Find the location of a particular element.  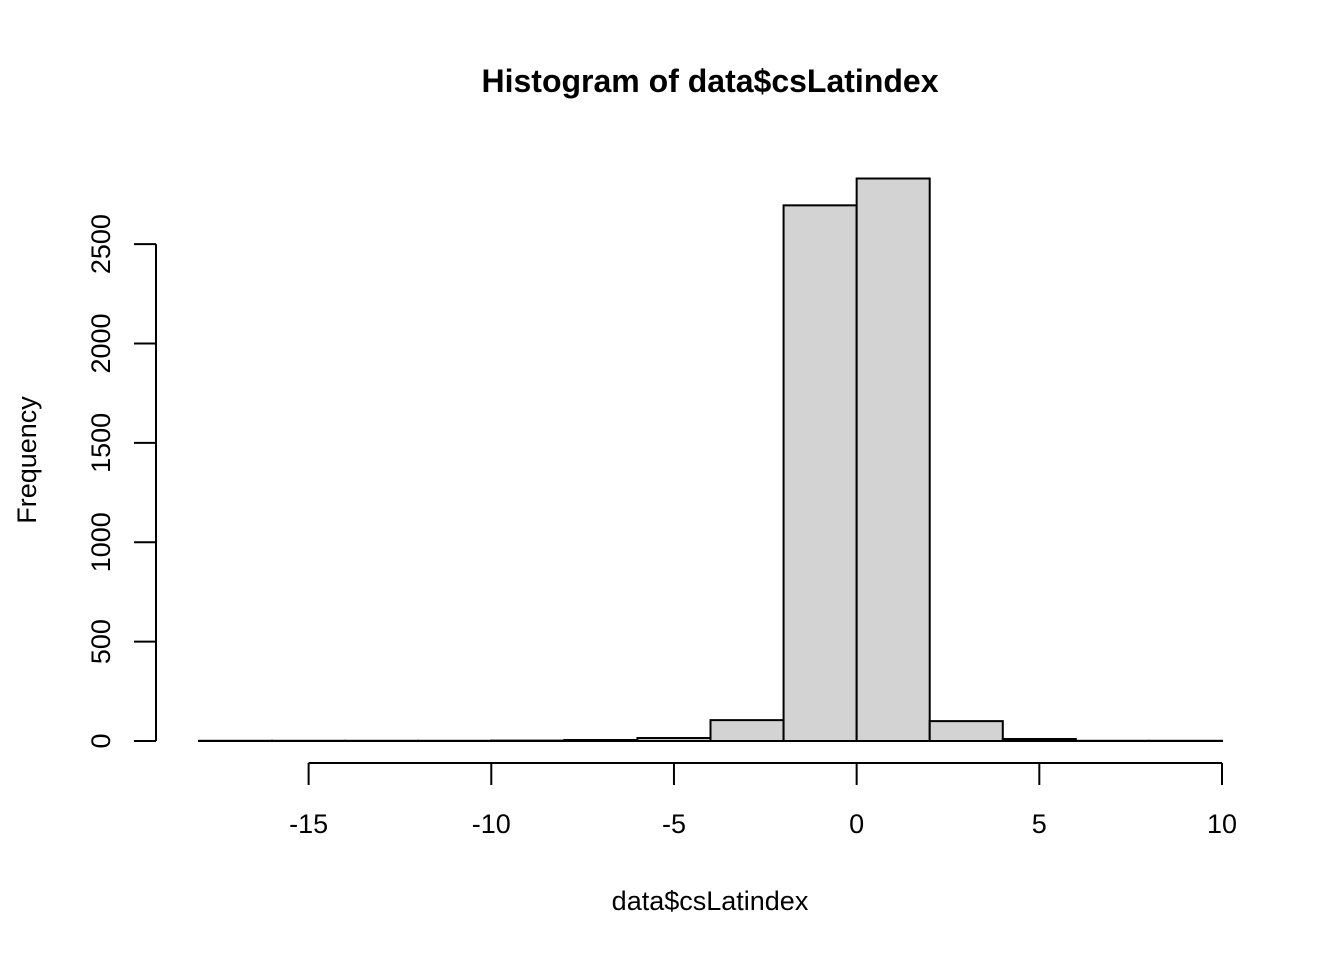

y-axis: 0 500 1000 1500 2000 2500 is located at coordinates (121, 481).